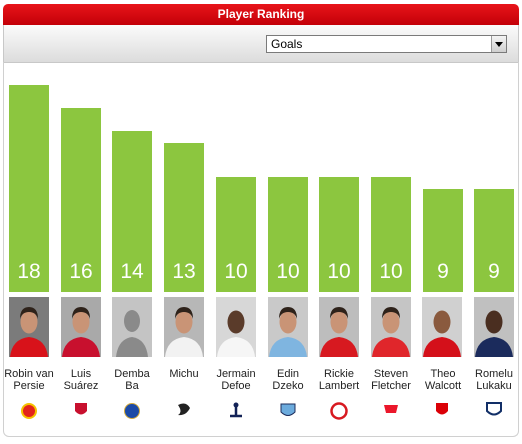 The width and height of the screenshot is (522, 444). What do you see at coordinates (261, 14) in the screenshot?
I see `chart-title: Player Ranking` at bounding box center [261, 14].